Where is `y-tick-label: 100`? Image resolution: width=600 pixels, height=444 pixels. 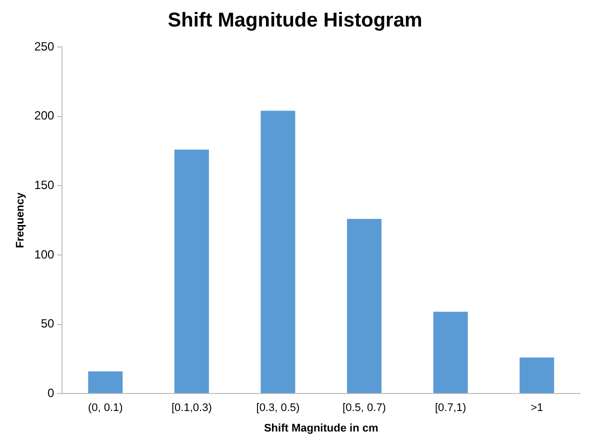 y-tick-label: 100 is located at coordinates (44, 254).